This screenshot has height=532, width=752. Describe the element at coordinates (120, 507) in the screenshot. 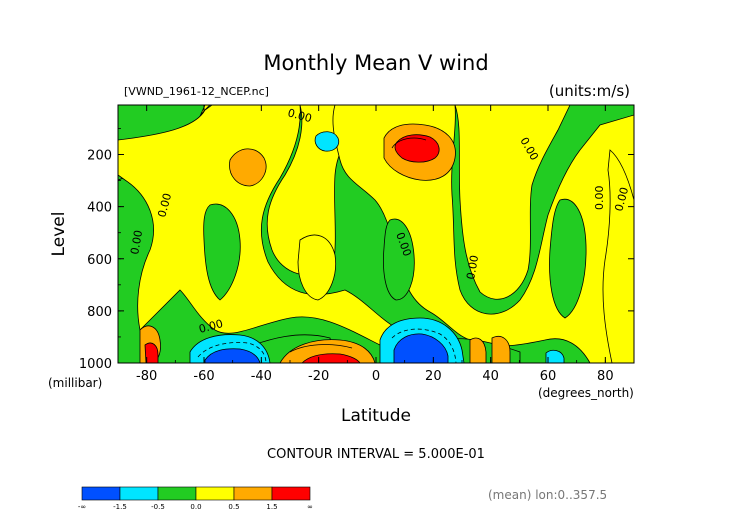

I see `colorbar-label: -1.5` at that location.